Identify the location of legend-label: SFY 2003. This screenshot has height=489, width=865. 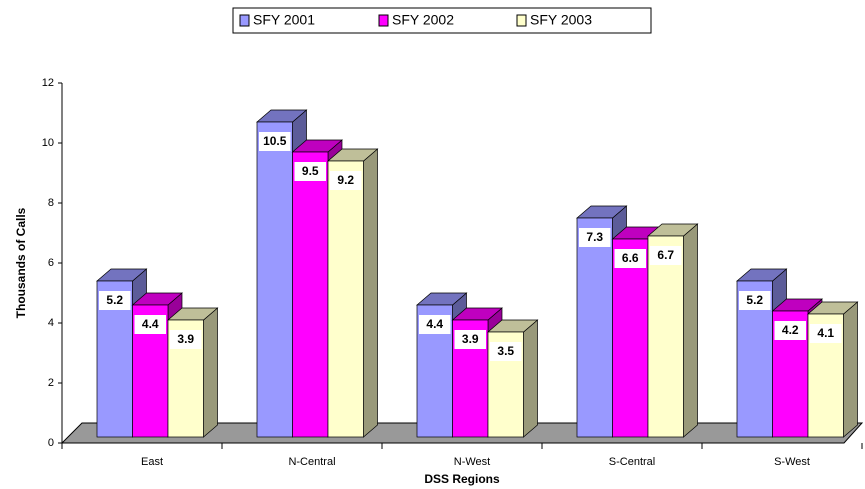
(561, 20).